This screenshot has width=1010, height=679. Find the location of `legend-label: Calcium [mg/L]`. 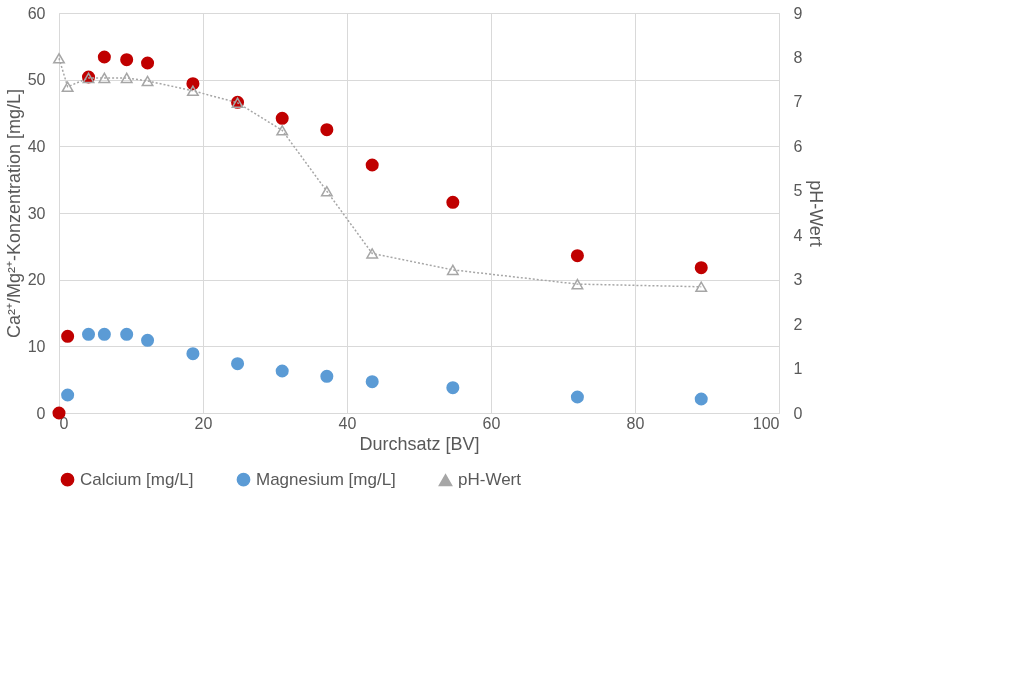

legend-label: Calcium [mg/L] is located at coordinates (137, 479).